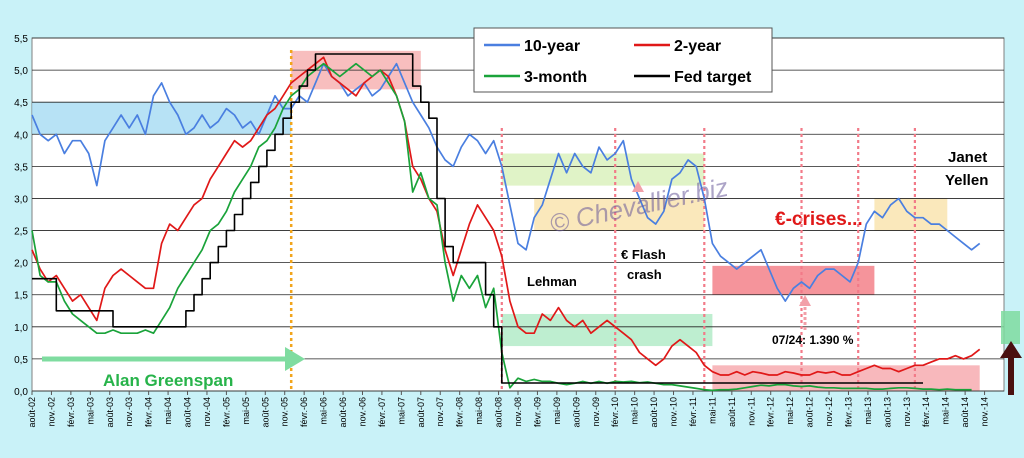  What do you see at coordinates (21, 216) in the screenshot?
I see `y-axis-ticks: 0,0 0,5 1,0 1,5 2,0 2,5 3,0 3,5 4,0 4,5 5,0 5,5` at bounding box center [21, 216].